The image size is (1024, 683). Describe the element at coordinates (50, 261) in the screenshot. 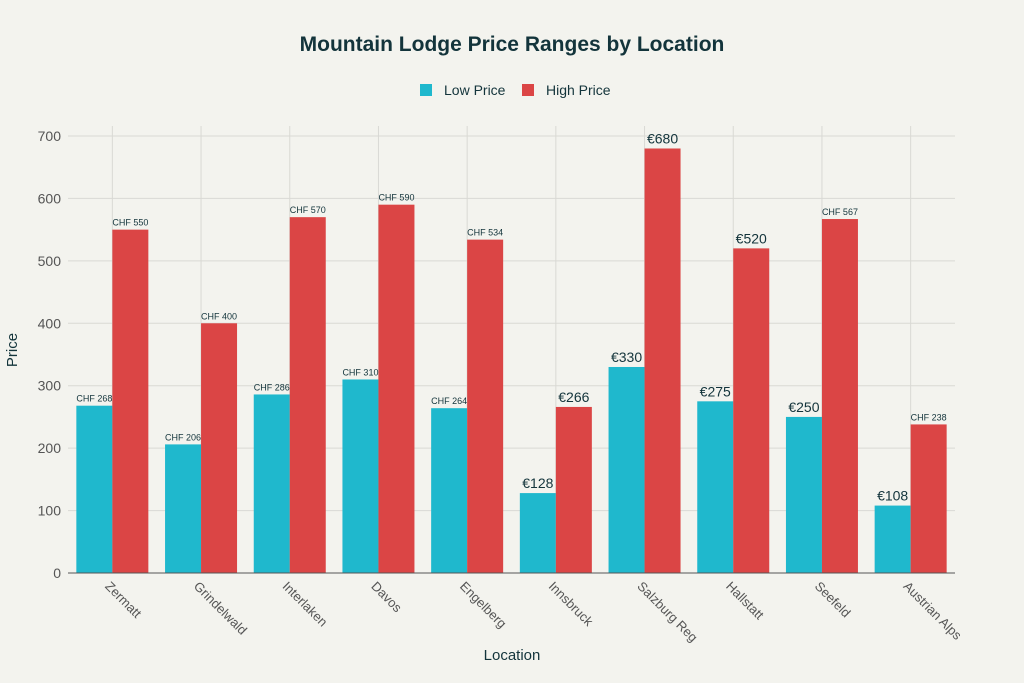

I see `y-tick-label: 500` at that location.